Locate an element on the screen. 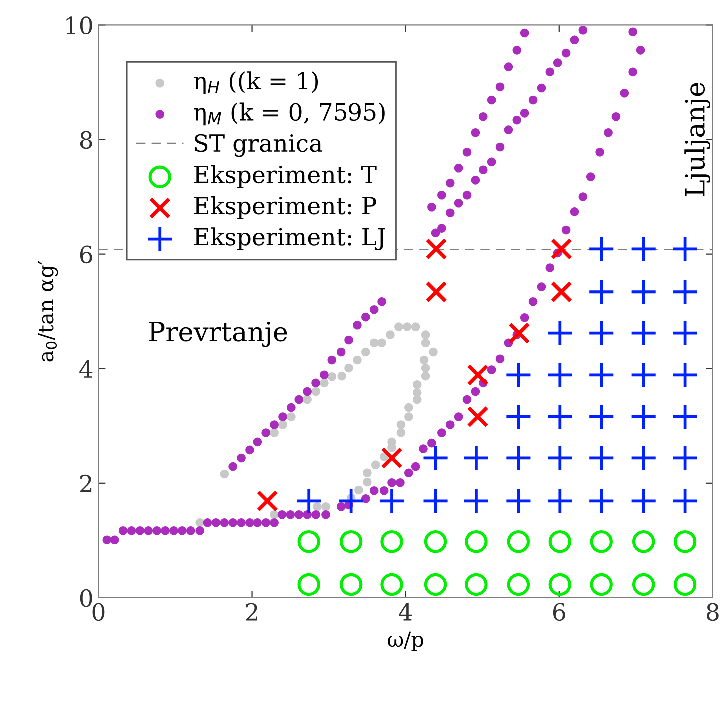 This screenshot has height=701, width=726. y-tick-label: 10 is located at coordinates (79, 25).